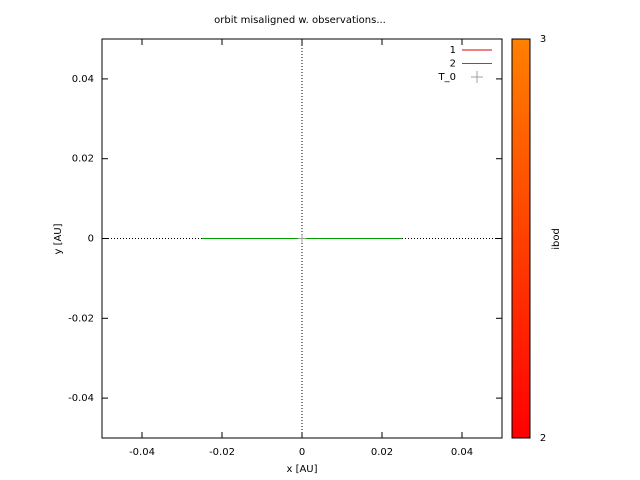 Image resolution: width=640 pixels, height=480 pixels. What do you see at coordinates (91, 239) in the screenshot?
I see `y-tick-label: 0` at bounding box center [91, 239].